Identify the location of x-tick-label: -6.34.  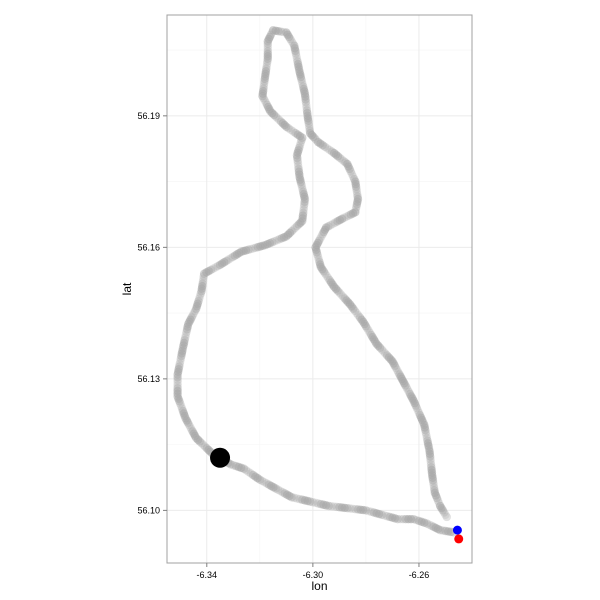
(207, 575).